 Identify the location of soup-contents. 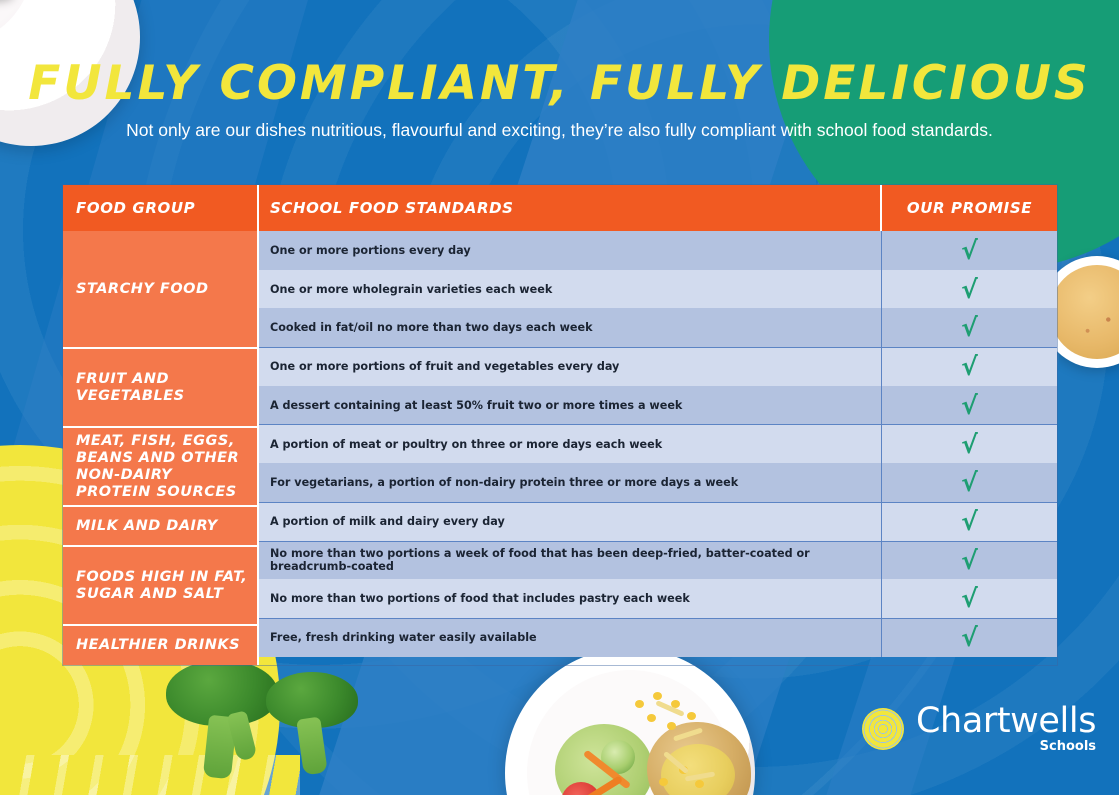
(1084, 312).